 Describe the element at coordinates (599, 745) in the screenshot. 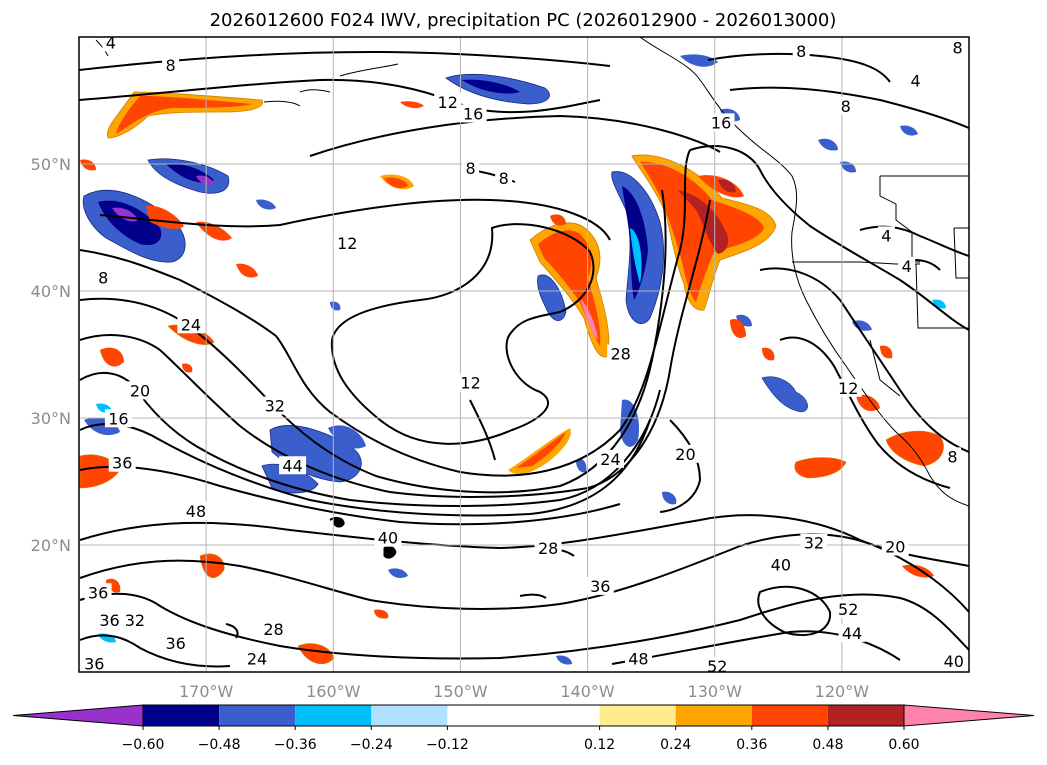

I see `colorbar-tick-label: 0.12` at that location.